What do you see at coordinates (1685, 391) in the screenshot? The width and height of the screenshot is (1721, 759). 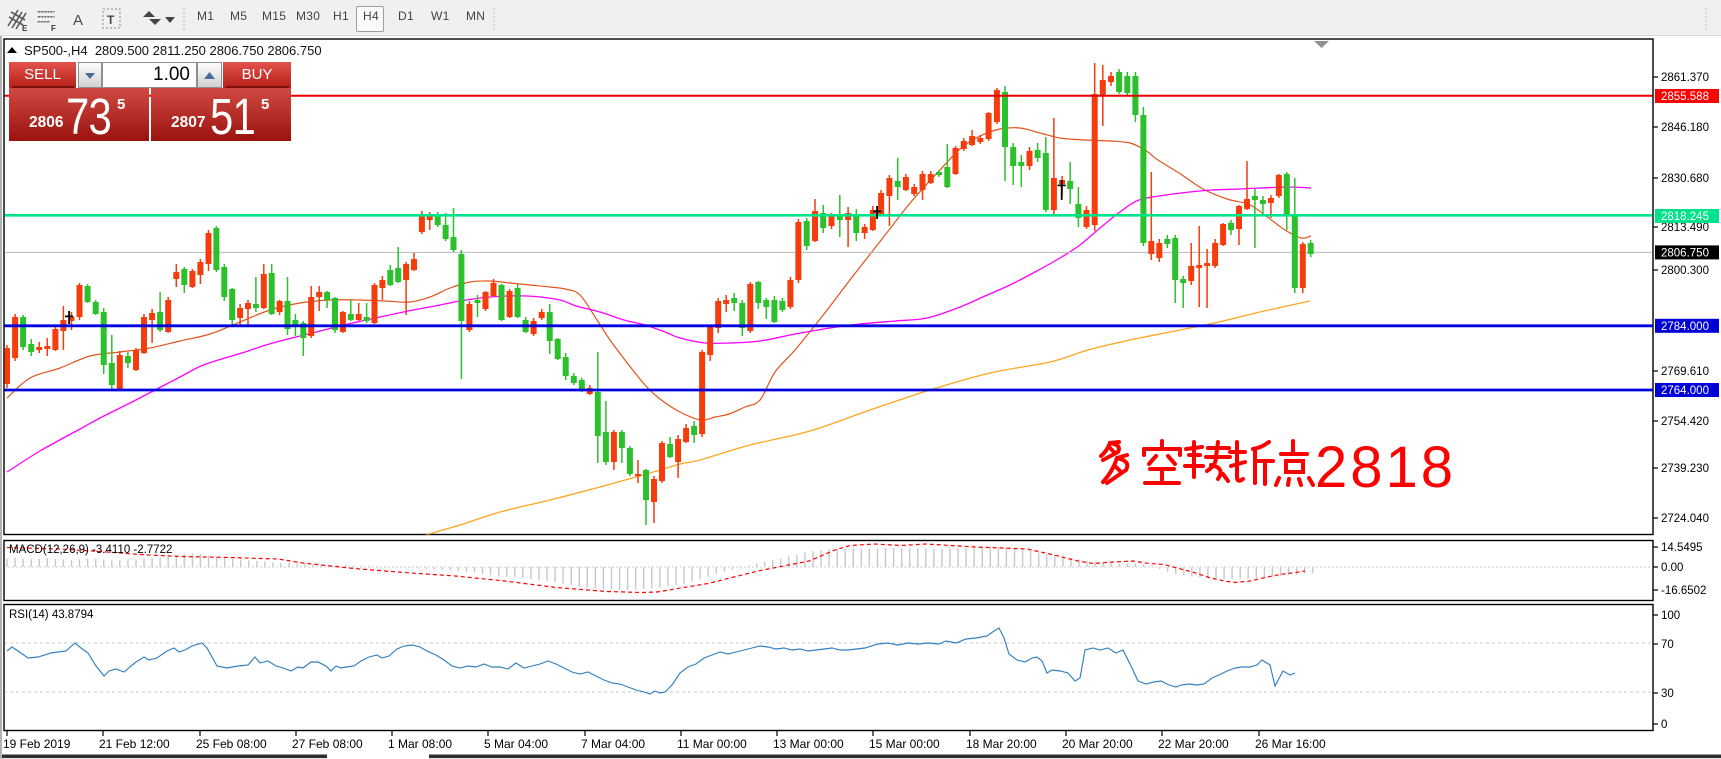 I see `svg-text: 2764.000` at bounding box center [1685, 391].